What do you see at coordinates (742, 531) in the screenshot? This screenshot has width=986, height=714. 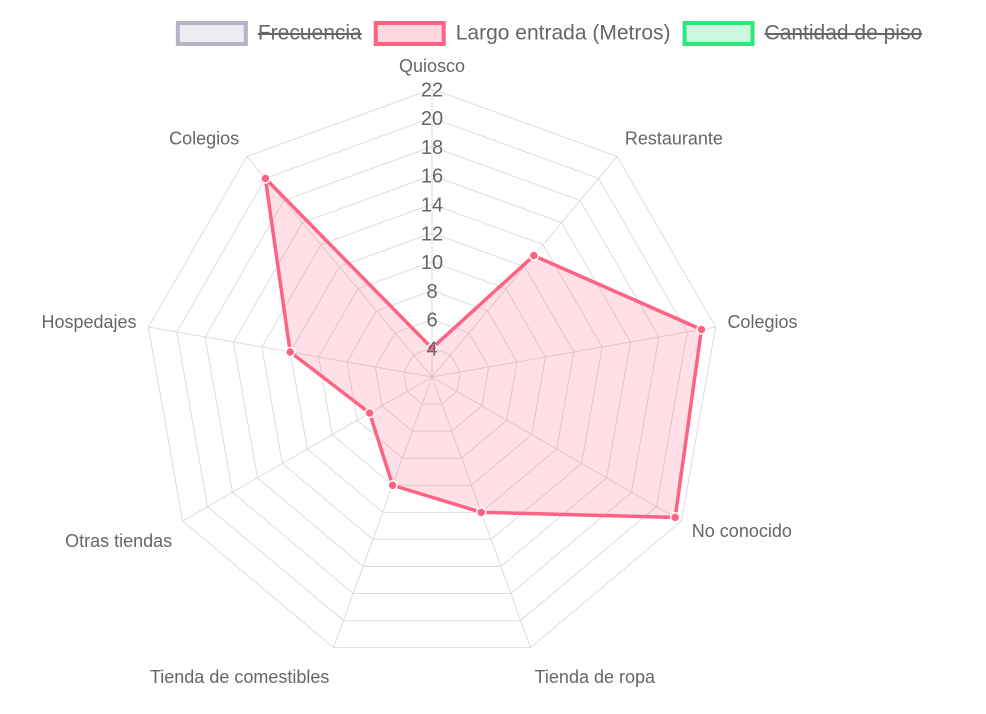 I see `point-label: No conocido` at bounding box center [742, 531].